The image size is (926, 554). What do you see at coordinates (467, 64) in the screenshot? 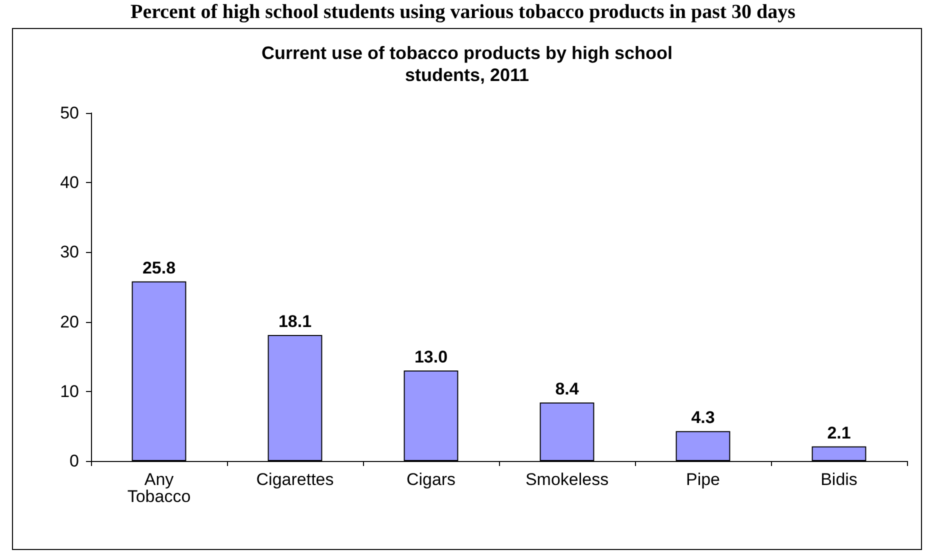
I see `chart-title: Current use of tobacco products by high school students, 2011` at bounding box center [467, 64].